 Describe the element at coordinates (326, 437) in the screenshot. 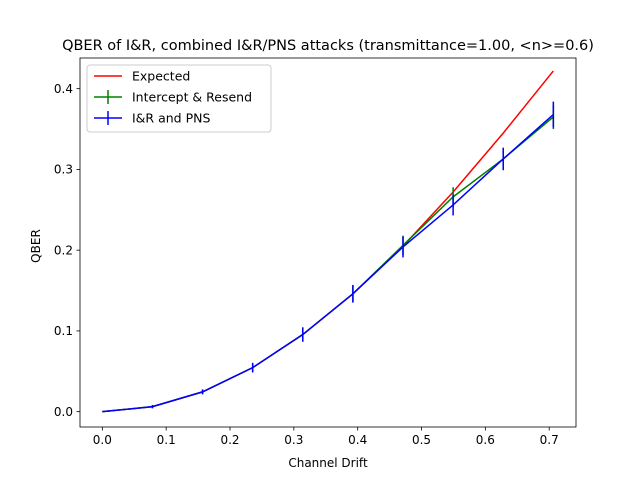

I see `x-axis: 0.0 0.1 0.2 0.3 0.4 0.5 0.6 0.7` at that location.